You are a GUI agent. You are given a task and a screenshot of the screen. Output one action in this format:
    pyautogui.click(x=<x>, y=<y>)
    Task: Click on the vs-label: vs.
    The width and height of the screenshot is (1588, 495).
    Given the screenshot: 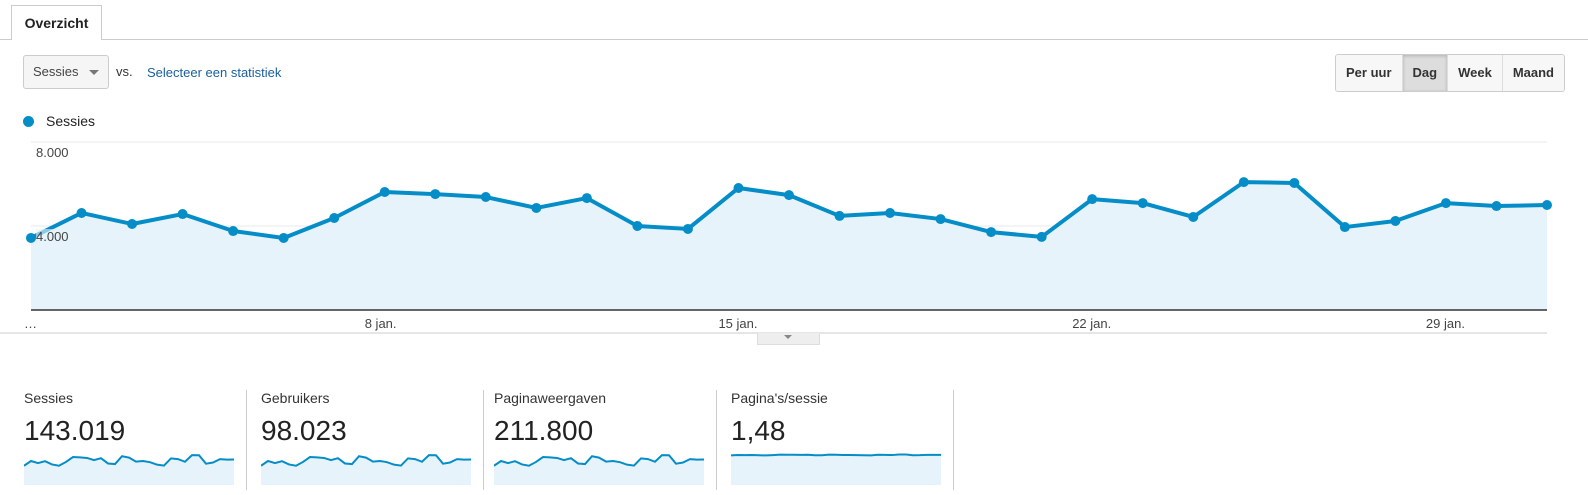 What is the action you would take?
    pyautogui.click(x=124, y=71)
    